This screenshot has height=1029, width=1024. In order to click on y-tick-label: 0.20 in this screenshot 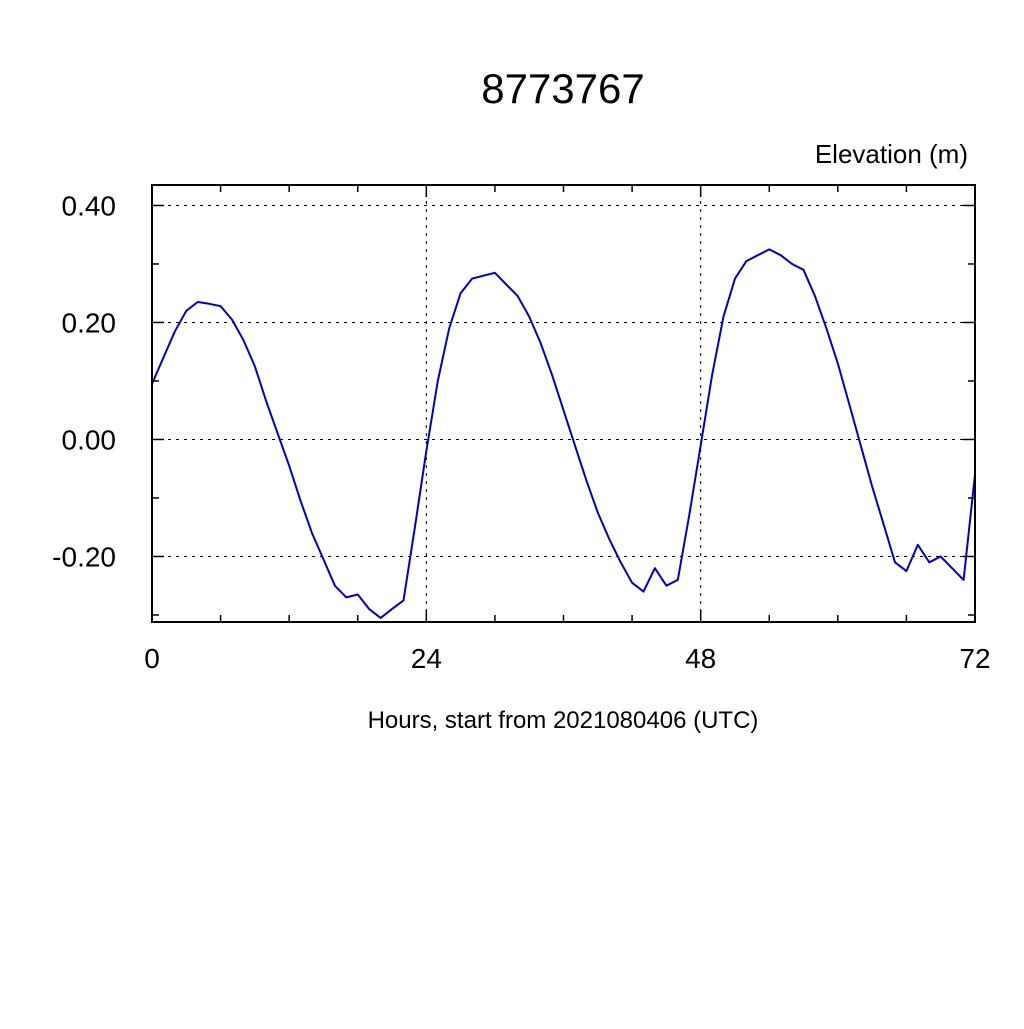, I will do `click(89, 322)`.